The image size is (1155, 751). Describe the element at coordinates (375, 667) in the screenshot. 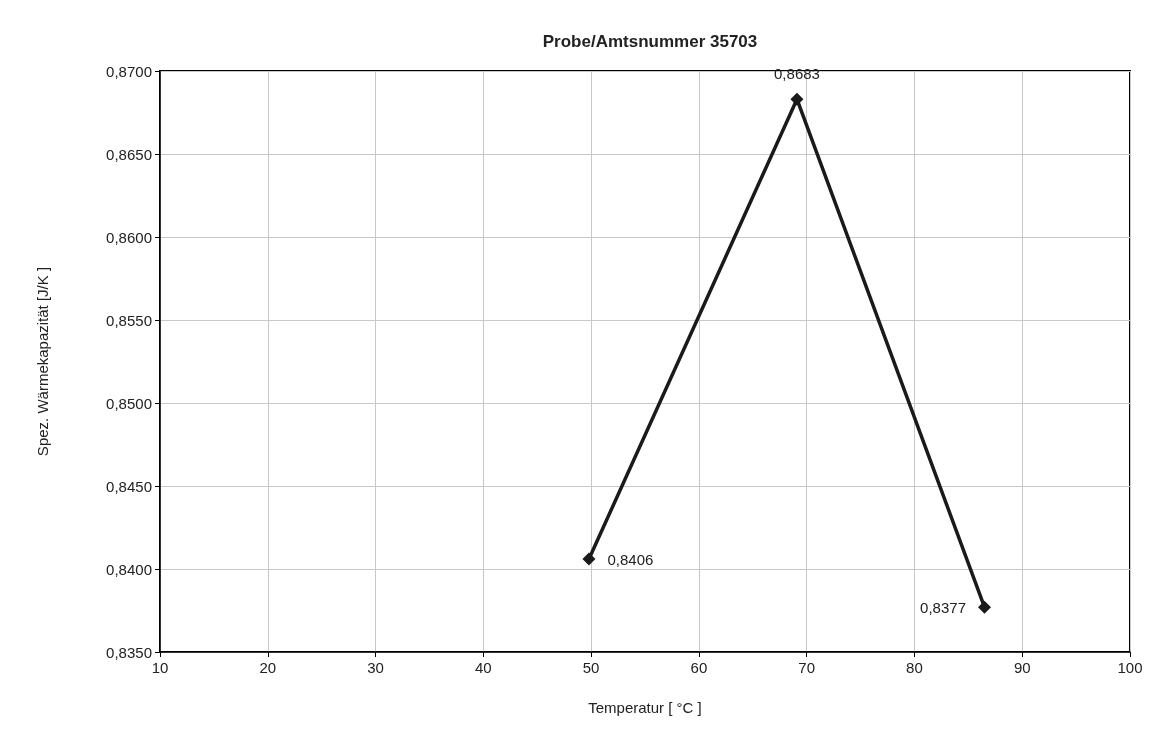

I see `x-tick-label: 30` at that location.